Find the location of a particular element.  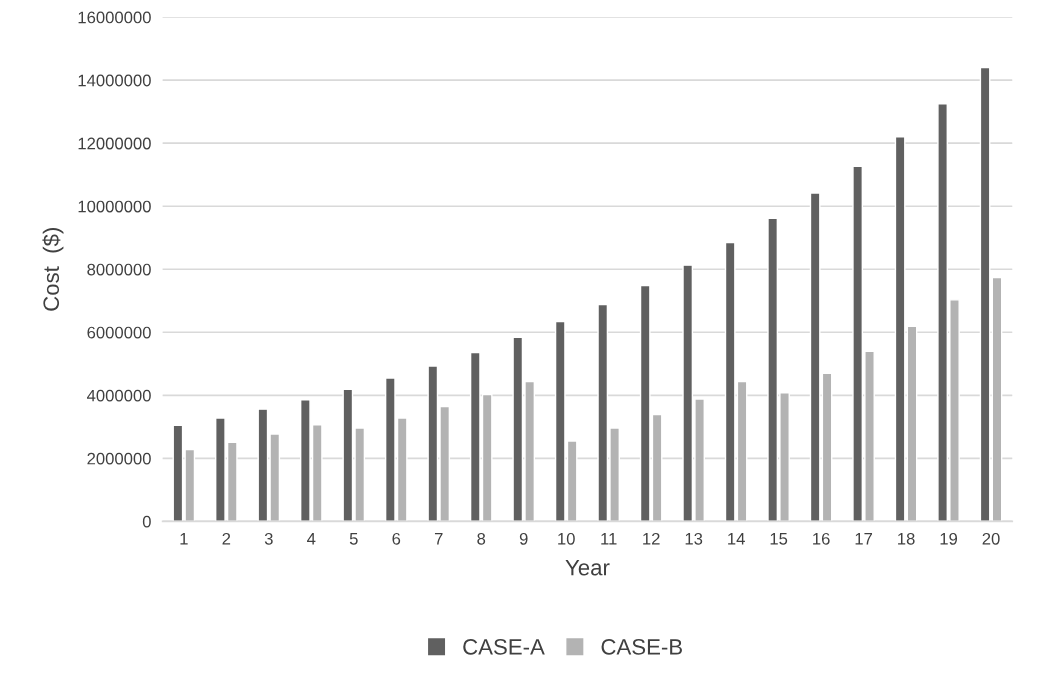

x-tick-label: 2 is located at coordinates (226, 538).